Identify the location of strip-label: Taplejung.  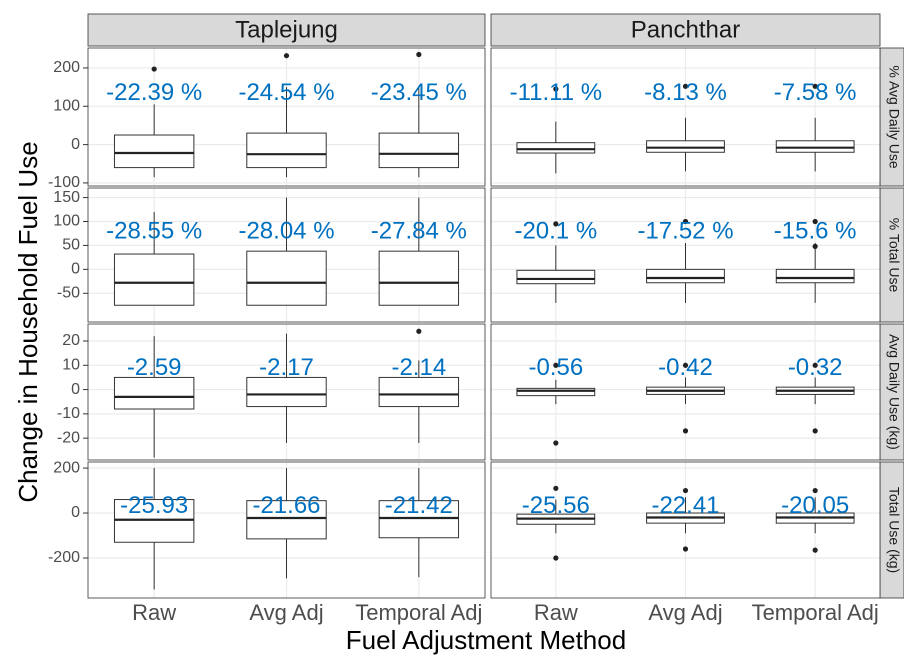
(286, 29).